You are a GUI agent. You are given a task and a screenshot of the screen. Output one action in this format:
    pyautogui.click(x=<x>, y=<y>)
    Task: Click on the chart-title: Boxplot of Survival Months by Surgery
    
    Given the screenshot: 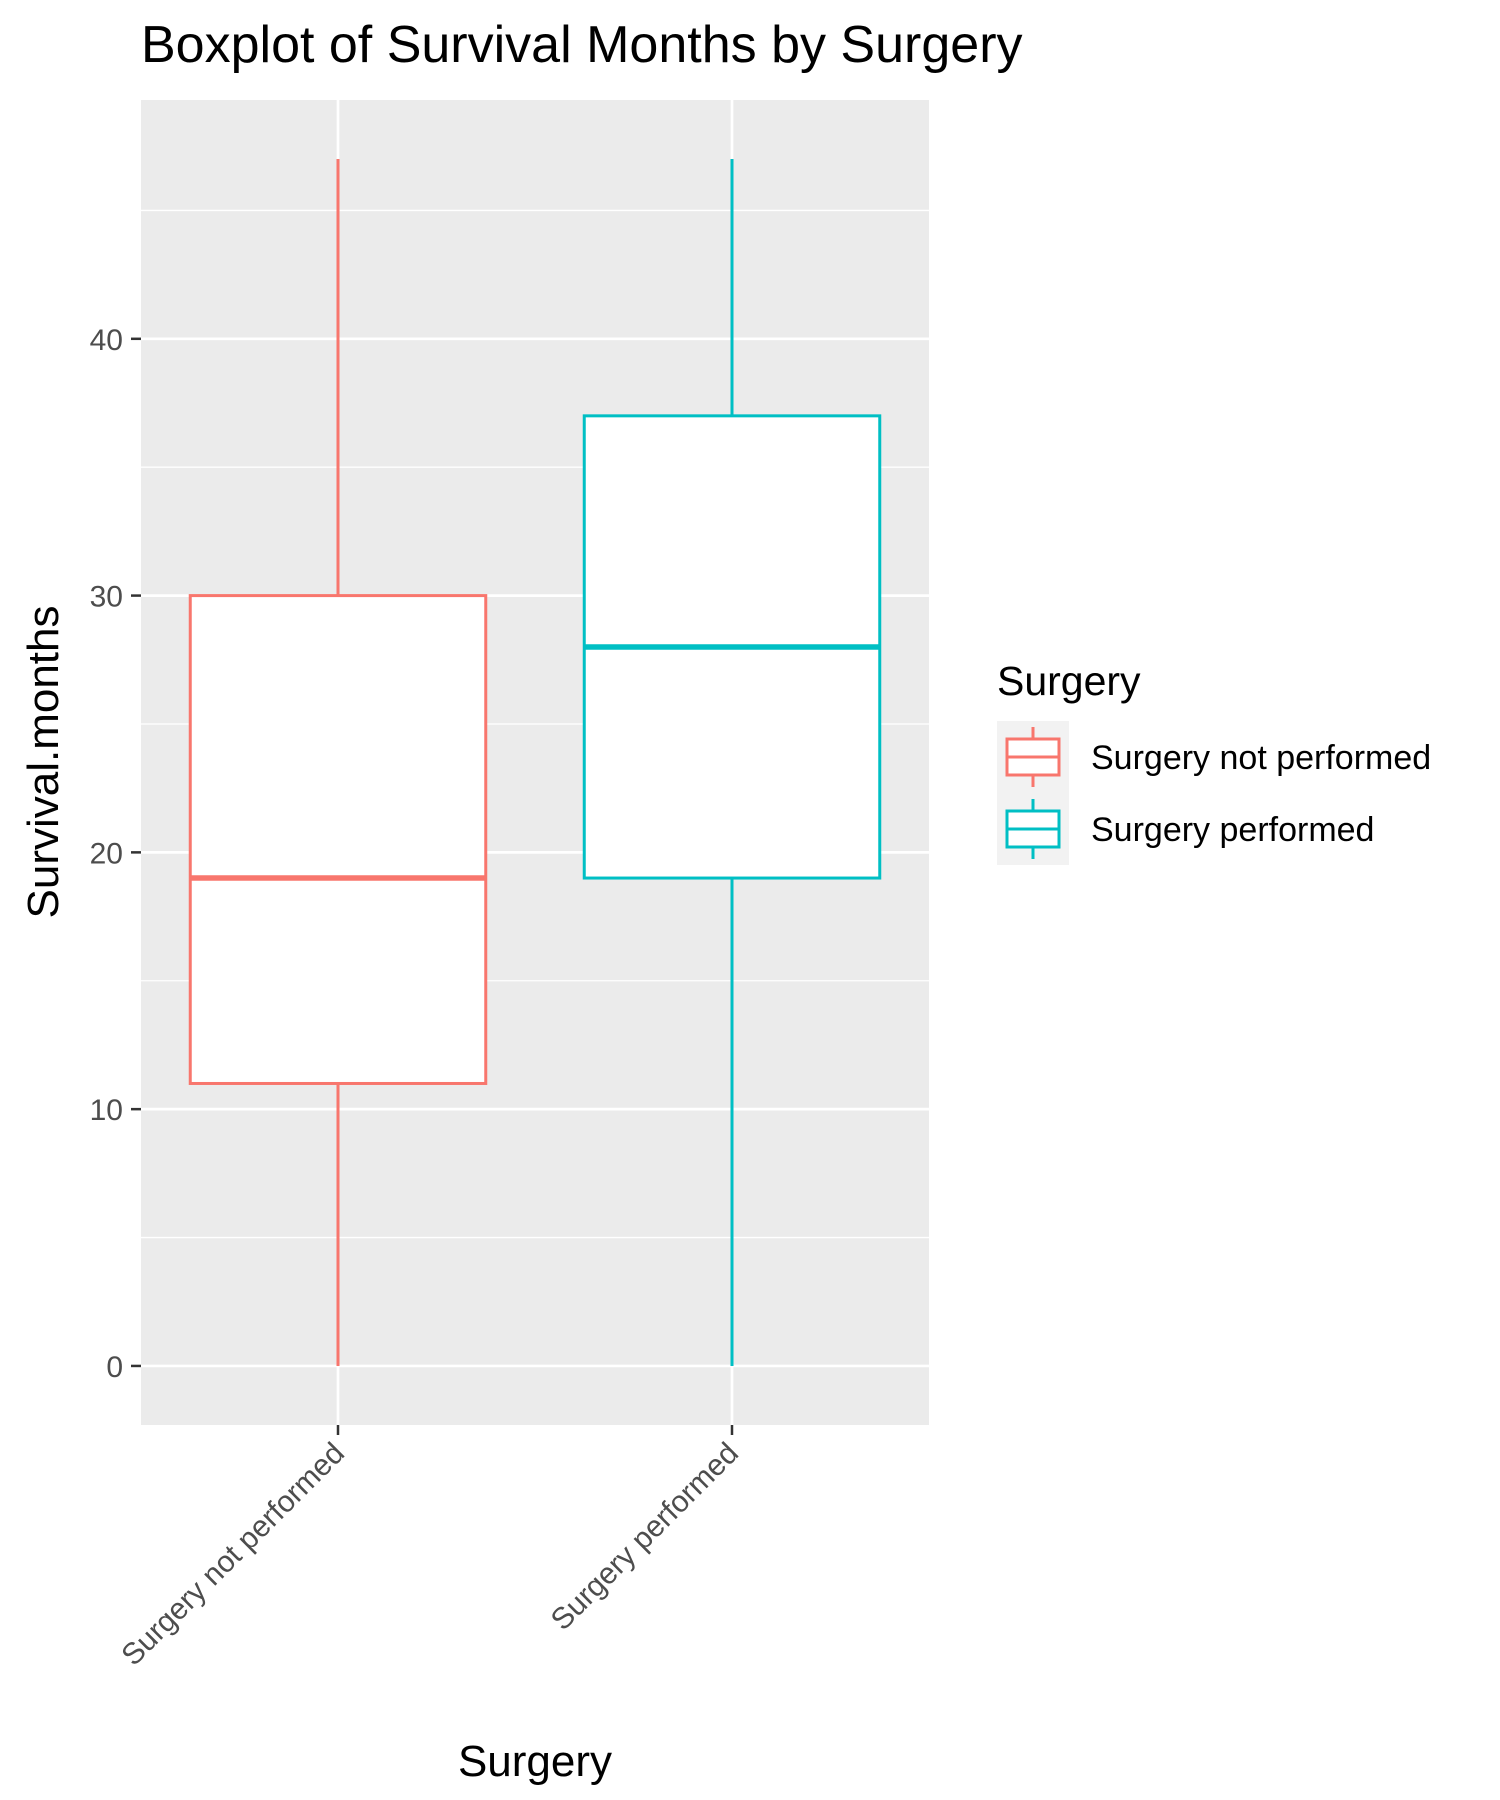 What is the action you would take?
    pyautogui.click(x=582, y=45)
    